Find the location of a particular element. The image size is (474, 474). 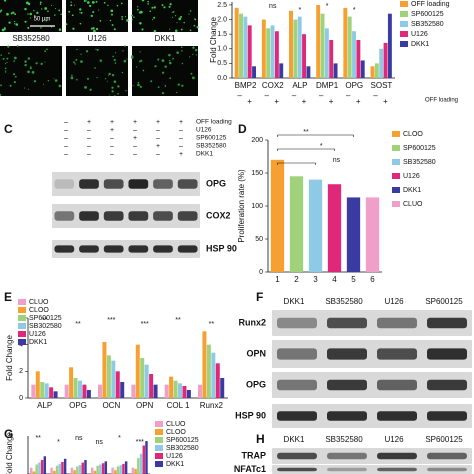

x-tick-label: SOST is located at coordinates (382, 85).